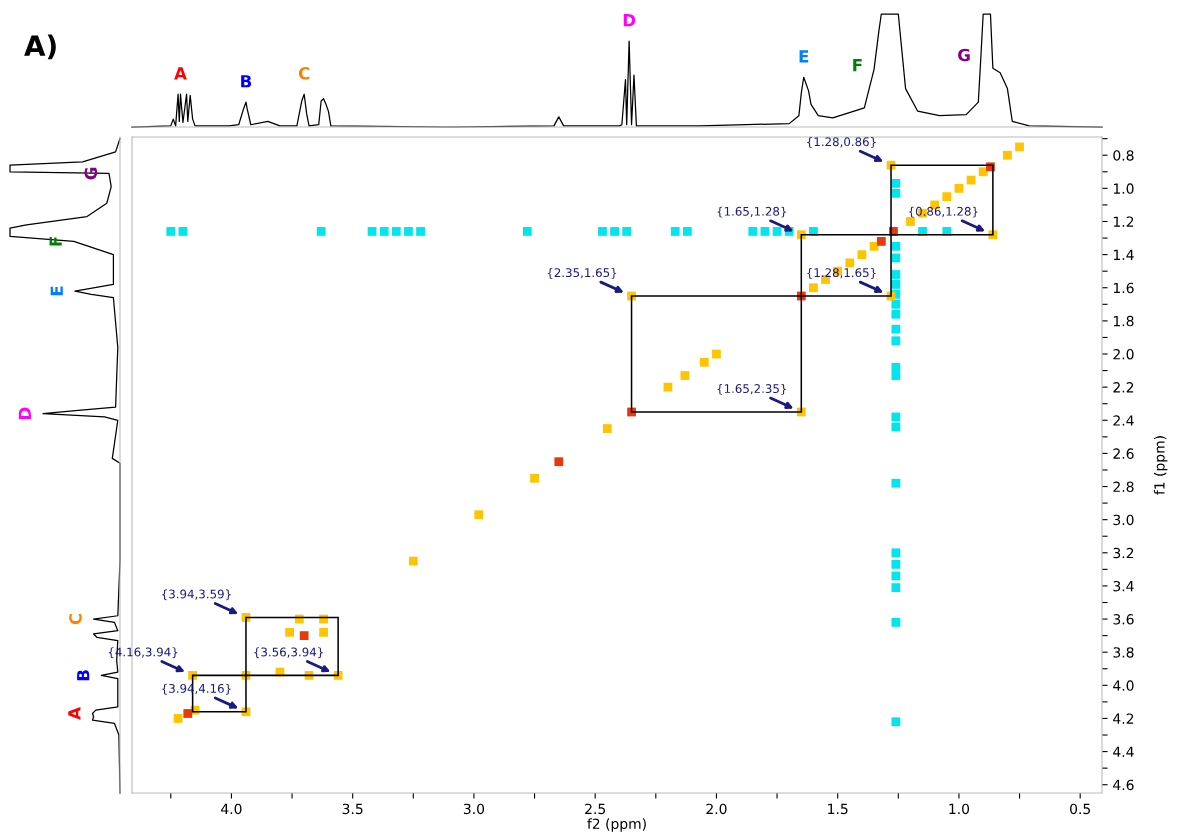  What do you see at coordinates (595, 809) in the screenshot?
I see `x-tick-label: 2.5` at bounding box center [595, 809].